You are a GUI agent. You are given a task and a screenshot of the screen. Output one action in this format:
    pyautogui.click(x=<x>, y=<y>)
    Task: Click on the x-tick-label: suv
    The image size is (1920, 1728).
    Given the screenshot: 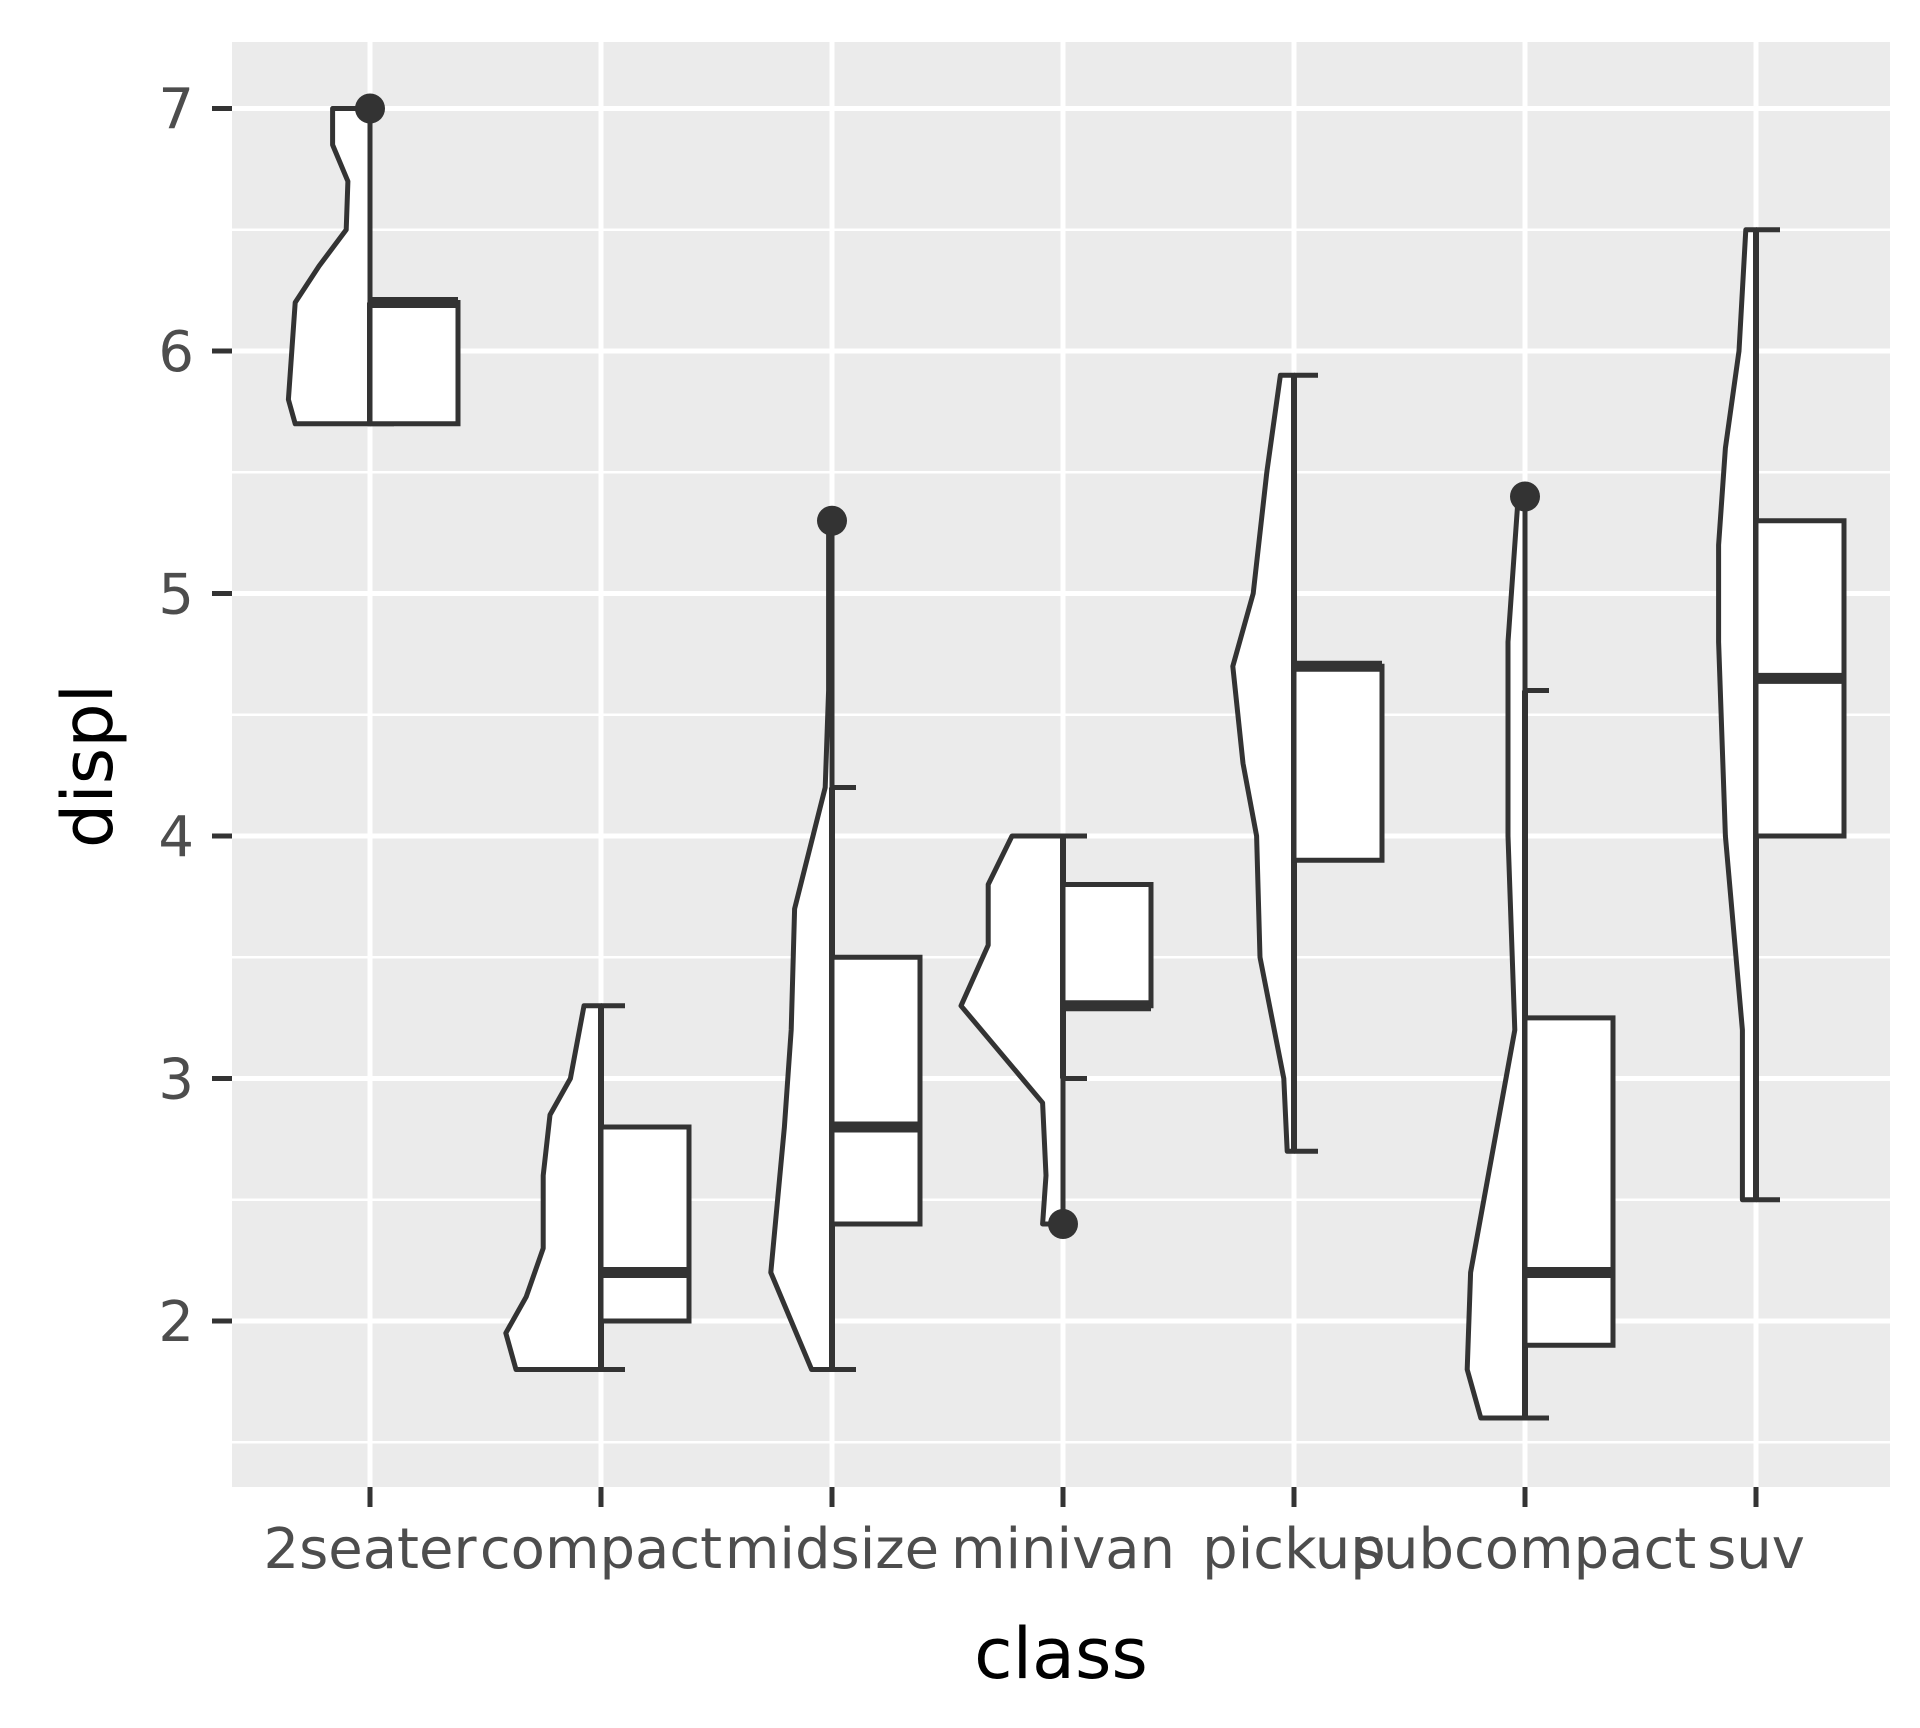 What is the action you would take?
    pyautogui.click(x=1756, y=1549)
    